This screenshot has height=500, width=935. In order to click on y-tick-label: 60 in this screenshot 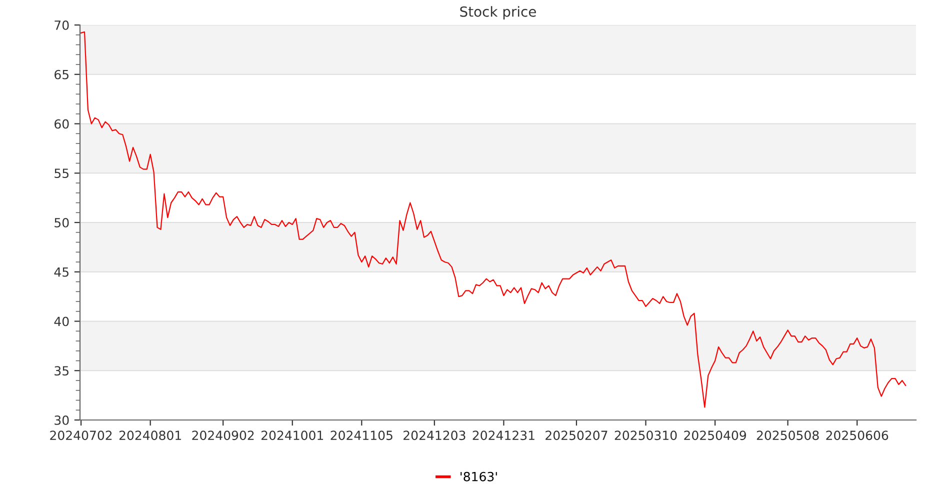, I will do `click(61, 124)`.